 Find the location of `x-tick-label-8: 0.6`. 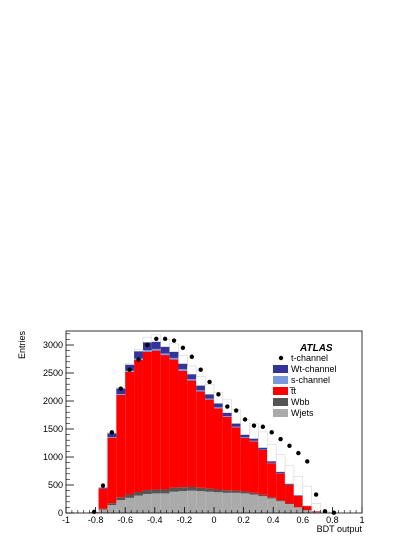

x-tick-label-8: 0.6 is located at coordinates (303, 520).